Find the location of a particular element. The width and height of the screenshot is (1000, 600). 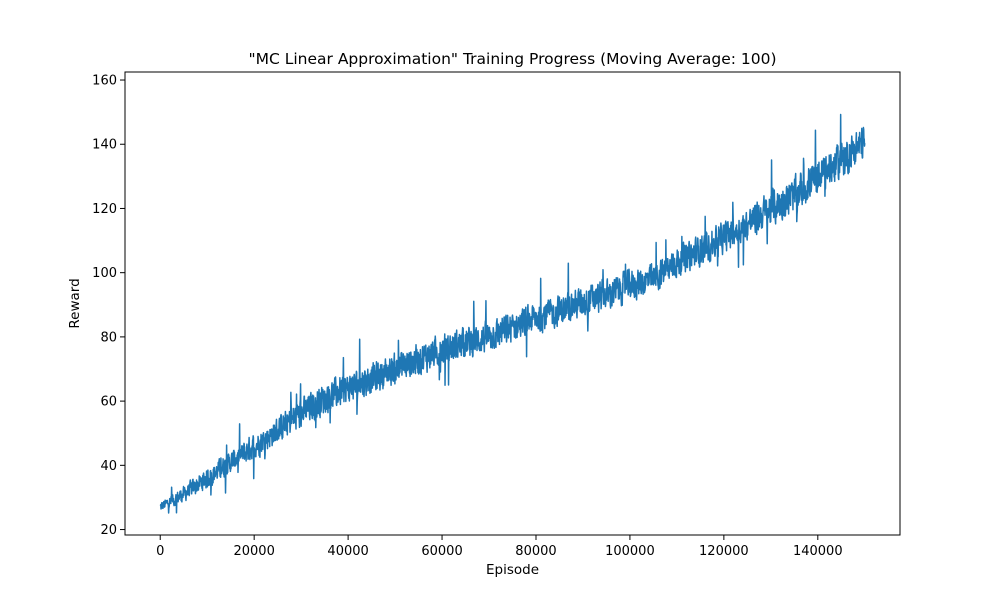

x-tick-label: 60000 is located at coordinates (441, 551).